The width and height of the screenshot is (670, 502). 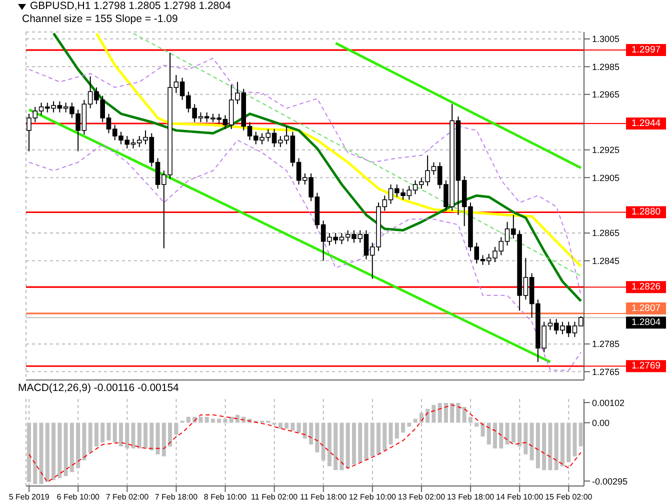 What do you see at coordinates (100, 19) in the screenshot?
I see `chart-subtitle: Channel size = 155 Slope = -1.09` at bounding box center [100, 19].